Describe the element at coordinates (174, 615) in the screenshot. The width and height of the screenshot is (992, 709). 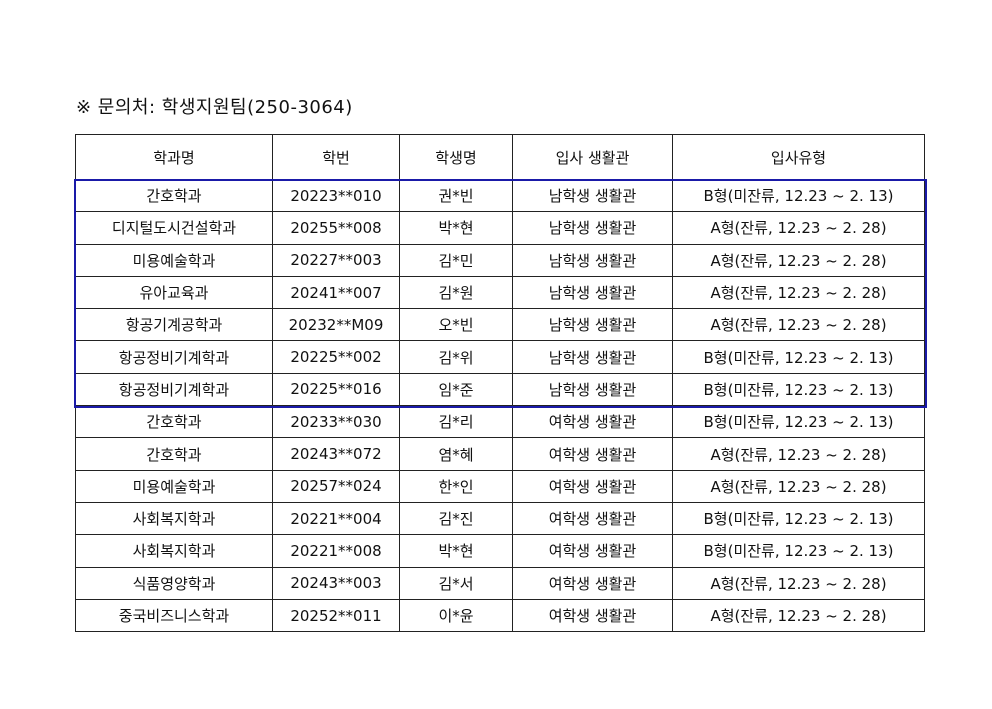
I see `department-cell: 중국비즈니스학과` at that location.